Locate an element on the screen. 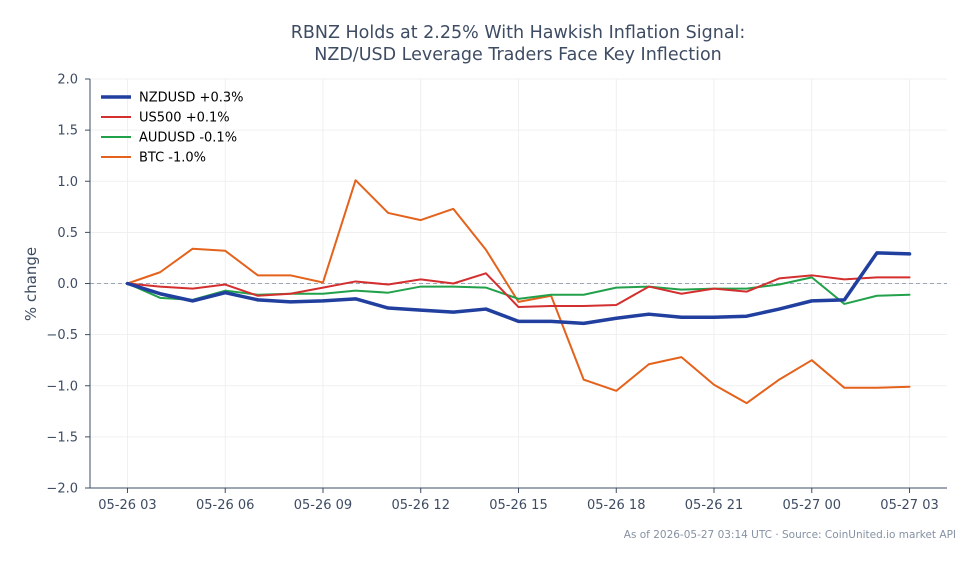 The width and height of the screenshot is (979, 568). y-tick-label: 1.5 is located at coordinates (67, 131).